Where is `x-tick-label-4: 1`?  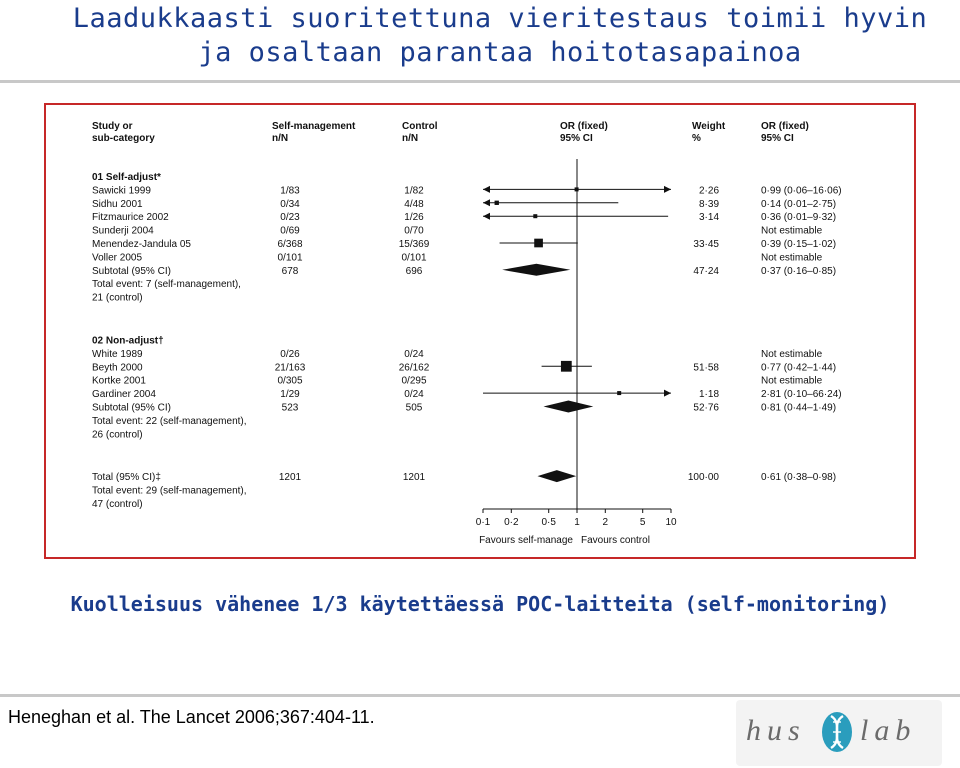
x-tick-label-4: 1 is located at coordinates (577, 522).